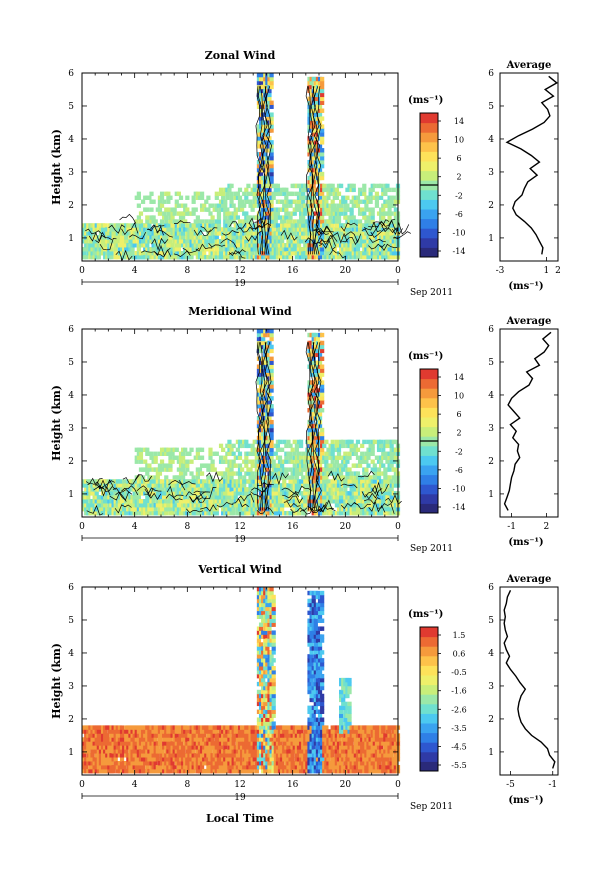 The width and height of the screenshot is (611, 873). What do you see at coordinates (491, 107) in the screenshot?
I see `profile-y-tick-label: 5` at bounding box center [491, 107].